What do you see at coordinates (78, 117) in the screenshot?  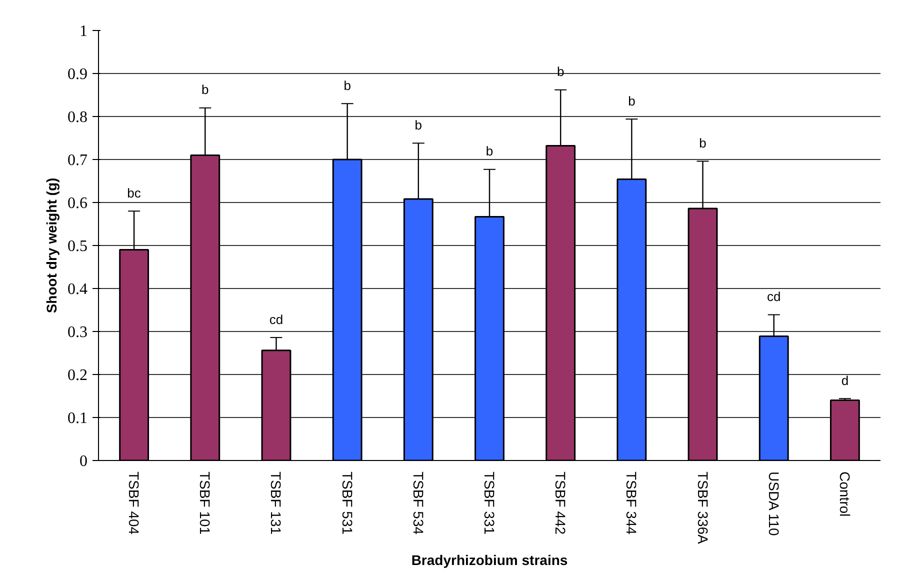 I see `y-tick-label: 0.8` at bounding box center [78, 117].